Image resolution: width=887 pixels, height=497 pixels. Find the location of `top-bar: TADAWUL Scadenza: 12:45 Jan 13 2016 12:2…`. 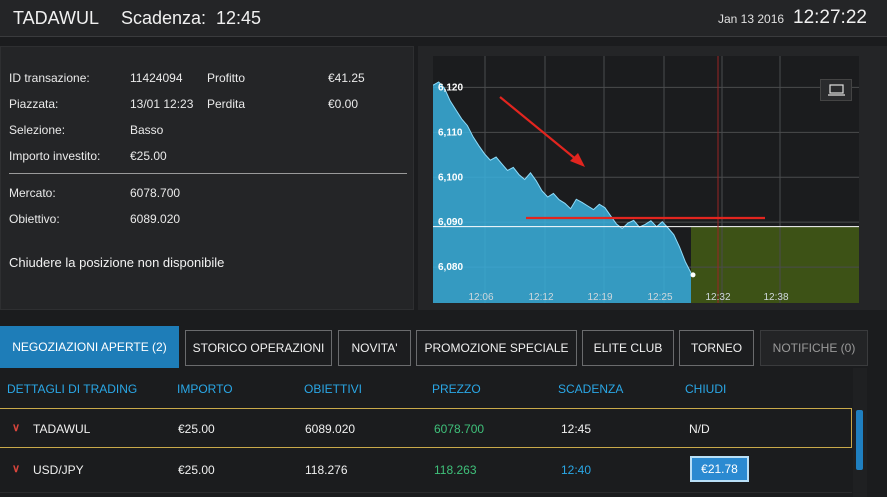

top-bar: TADAWUL Scadenza: 12:45 Jan 13 2016 12:2… is located at coordinates (443, 18).